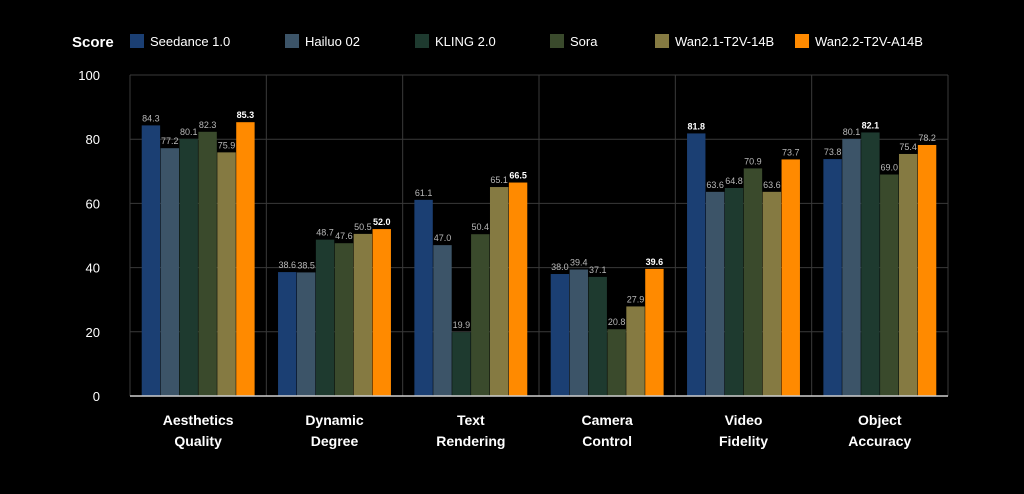  I want to click on data-label: 85.3, so click(246, 115).